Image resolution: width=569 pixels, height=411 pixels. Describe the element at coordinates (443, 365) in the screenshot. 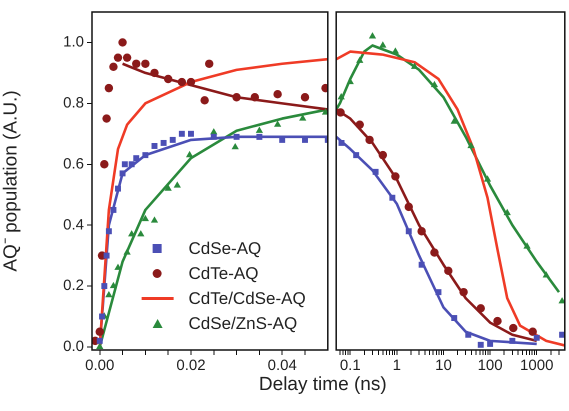

I see `x-tick-label: 10` at that location.